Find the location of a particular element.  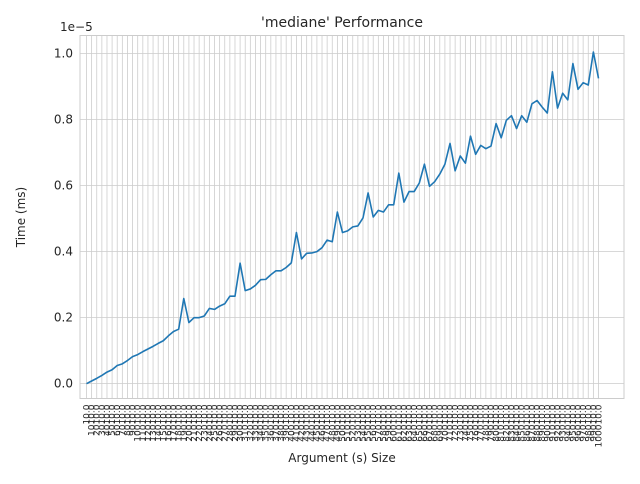

x-tick-label: 49010.0 is located at coordinates (338, 422).